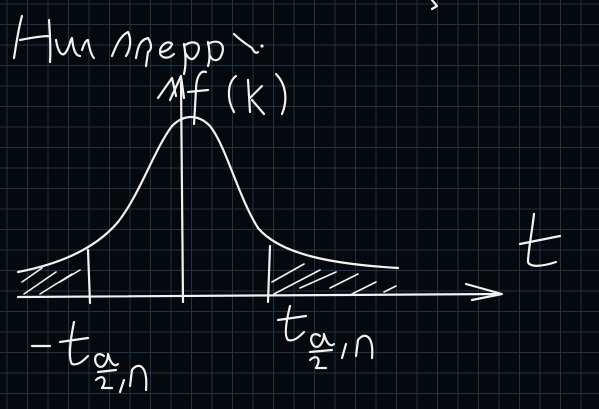 The width and height of the screenshot is (599, 409). What do you see at coordinates (51, 281) in the screenshot?
I see `left-tail-shading` at bounding box center [51, 281].